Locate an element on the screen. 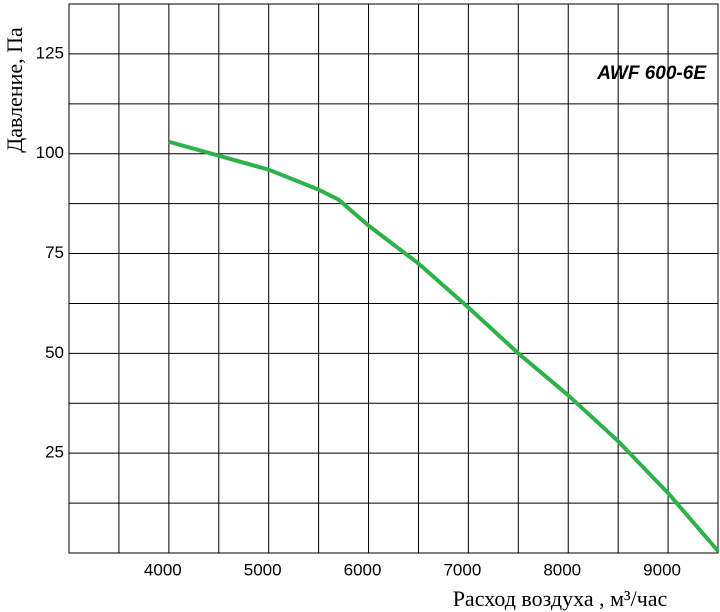 The image size is (720, 612). x-tick-label: 9000 is located at coordinates (662, 569).